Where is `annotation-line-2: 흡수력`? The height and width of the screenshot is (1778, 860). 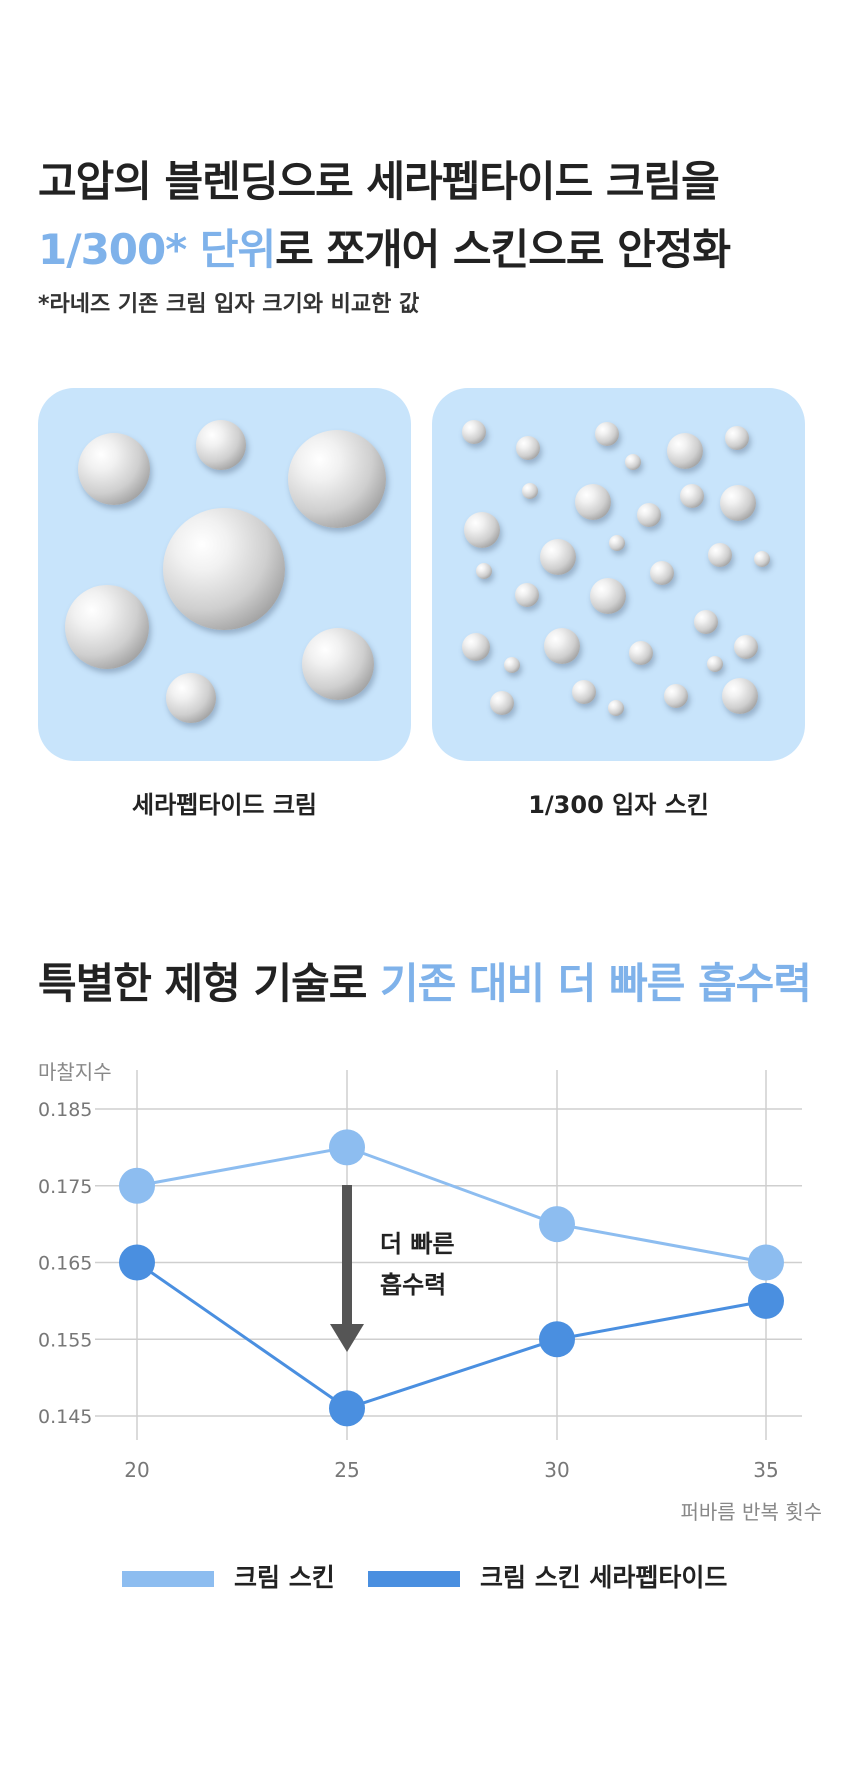
annotation-line-2: 흡수력 is located at coordinates (413, 1285).